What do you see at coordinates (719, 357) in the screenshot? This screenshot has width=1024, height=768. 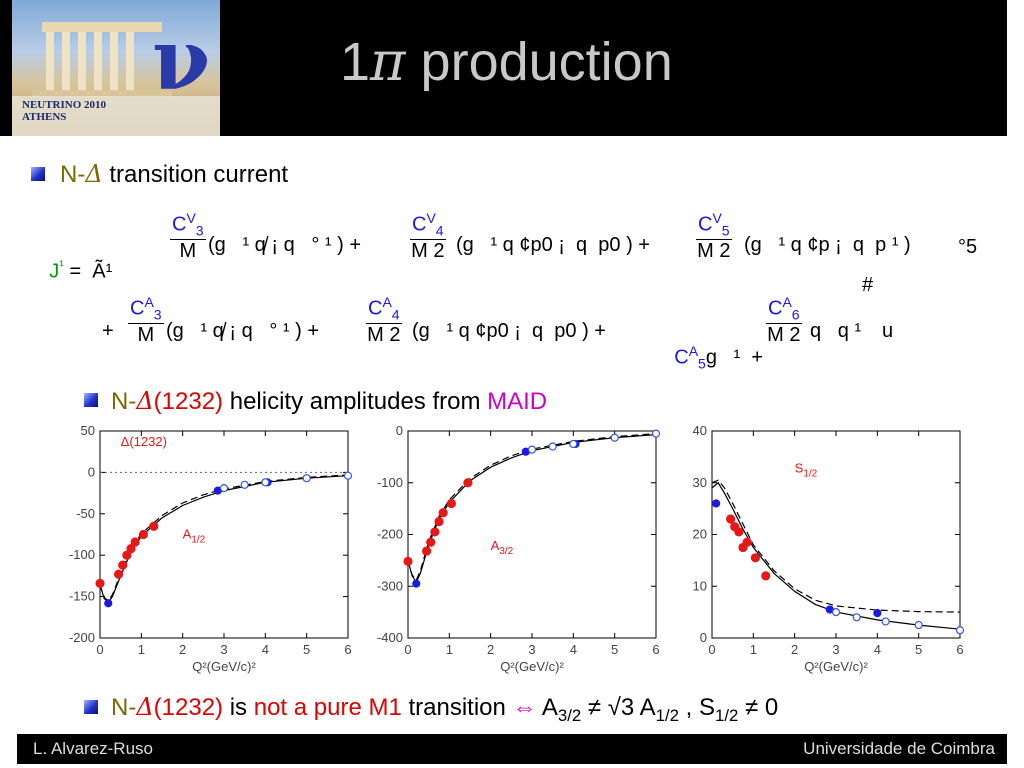 I see `term-c5a: CA5g ¹ +` at bounding box center [719, 357].